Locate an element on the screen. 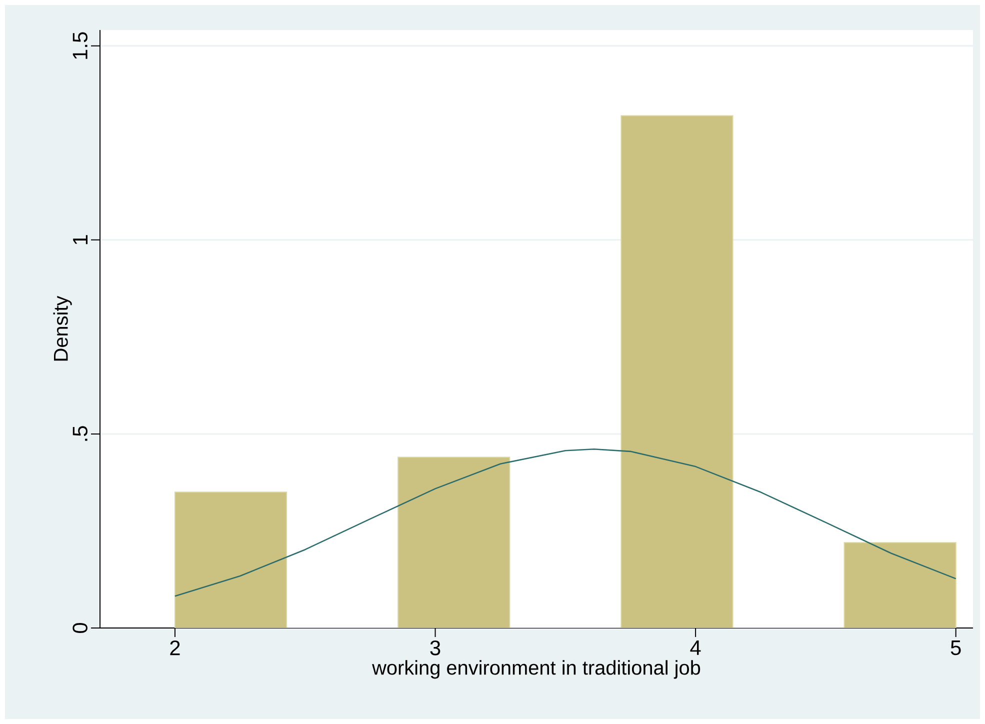 The width and height of the screenshot is (985, 724). y-tick-label: .5 is located at coordinates (80, 433).